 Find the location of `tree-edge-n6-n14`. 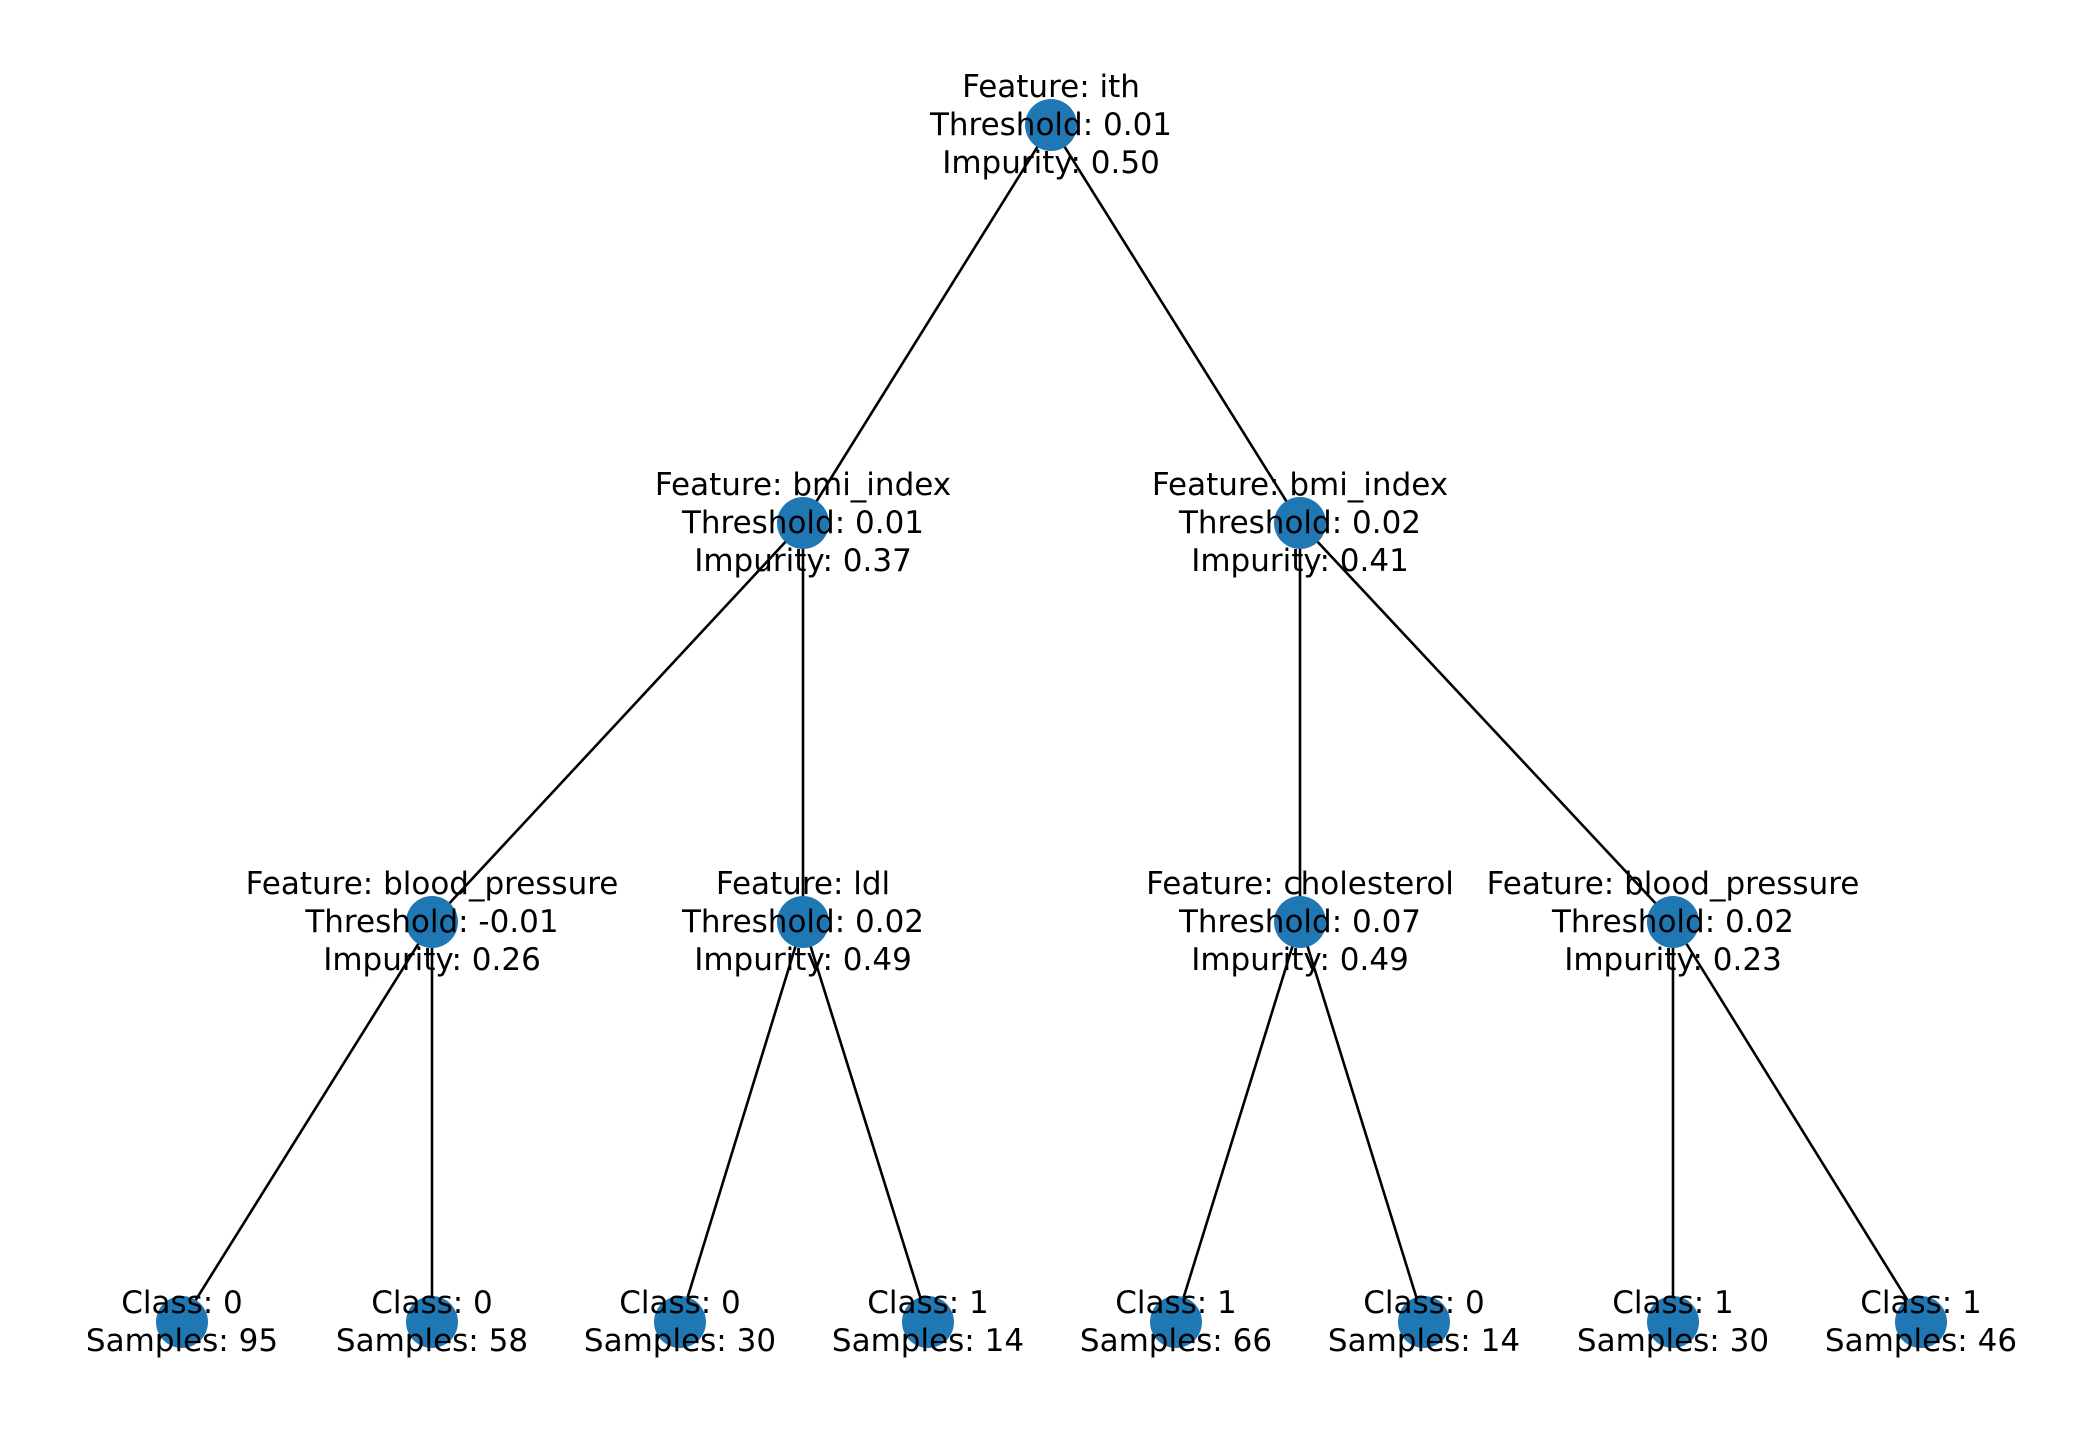

tree-edge-n6-n14 is located at coordinates (1797, 1122).